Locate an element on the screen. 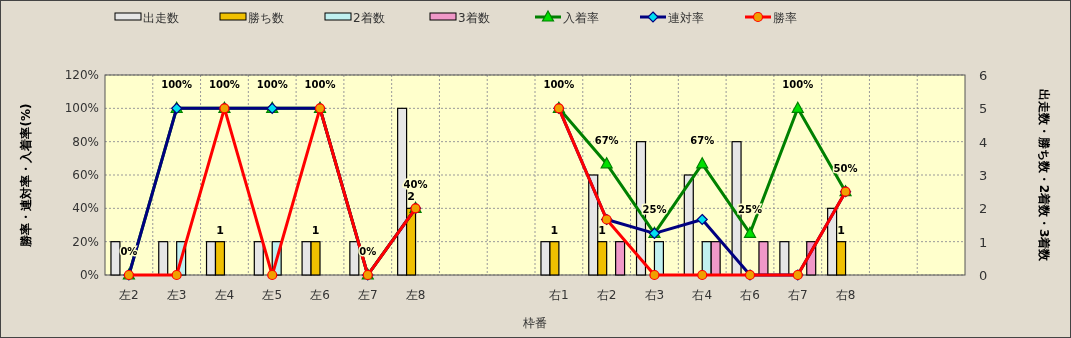 This screenshot has height=338, width=1071. y2-tick-label: 5 is located at coordinates (983, 109).